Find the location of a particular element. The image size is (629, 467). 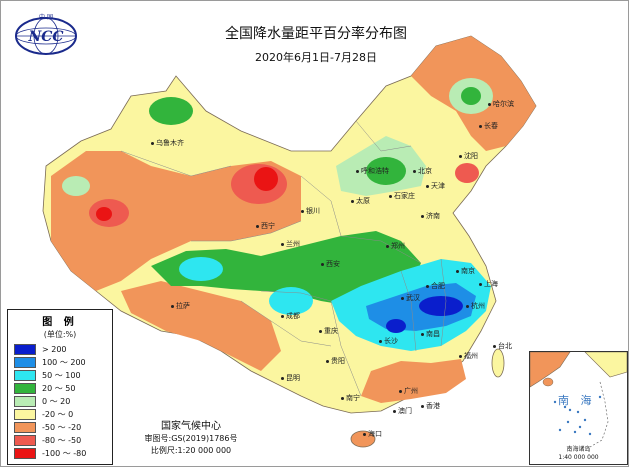

city-label: 沈阳 is located at coordinates (468, 156).